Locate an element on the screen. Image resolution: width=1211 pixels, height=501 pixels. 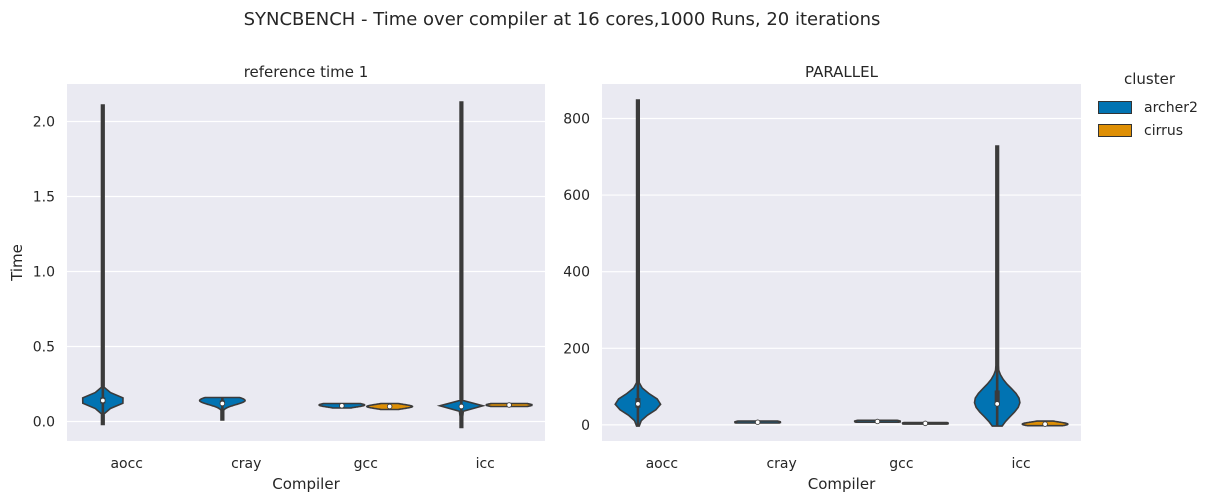
legend-swatch-cirrus is located at coordinates (1115, 130).